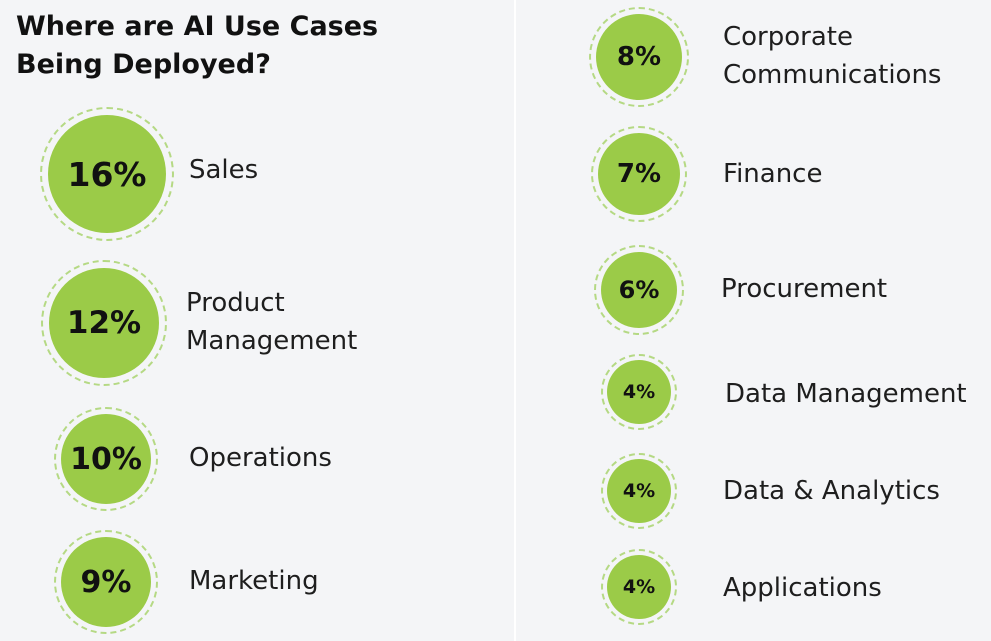  I want to click on bubble-value-label: 7%, so click(639, 174).